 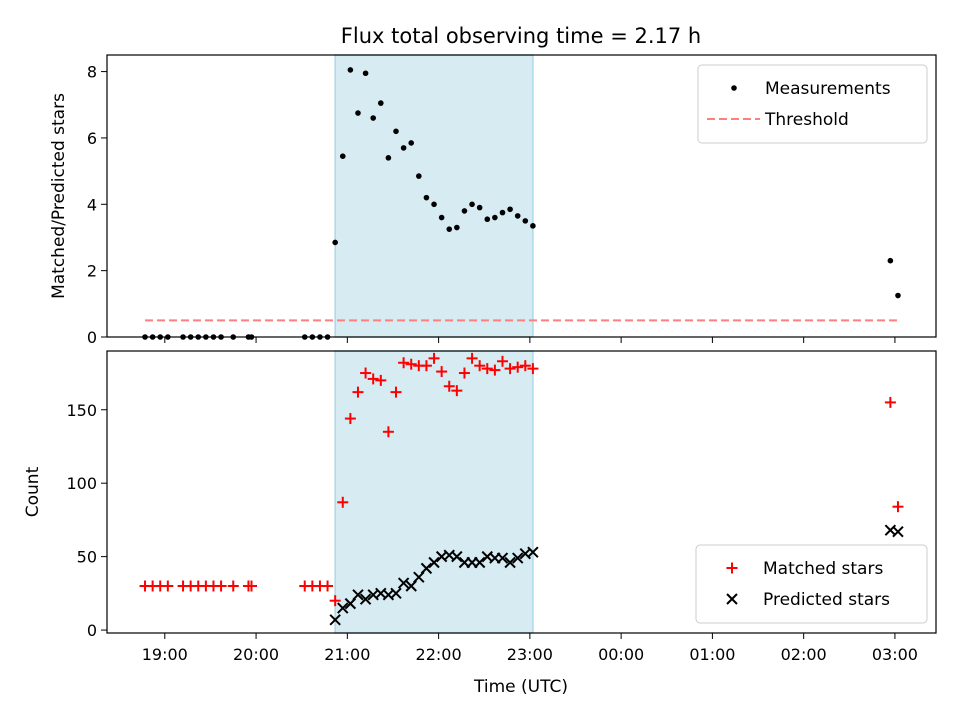 What do you see at coordinates (734, 88) in the screenshot?
I see `legend-measurement-swatch` at bounding box center [734, 88].